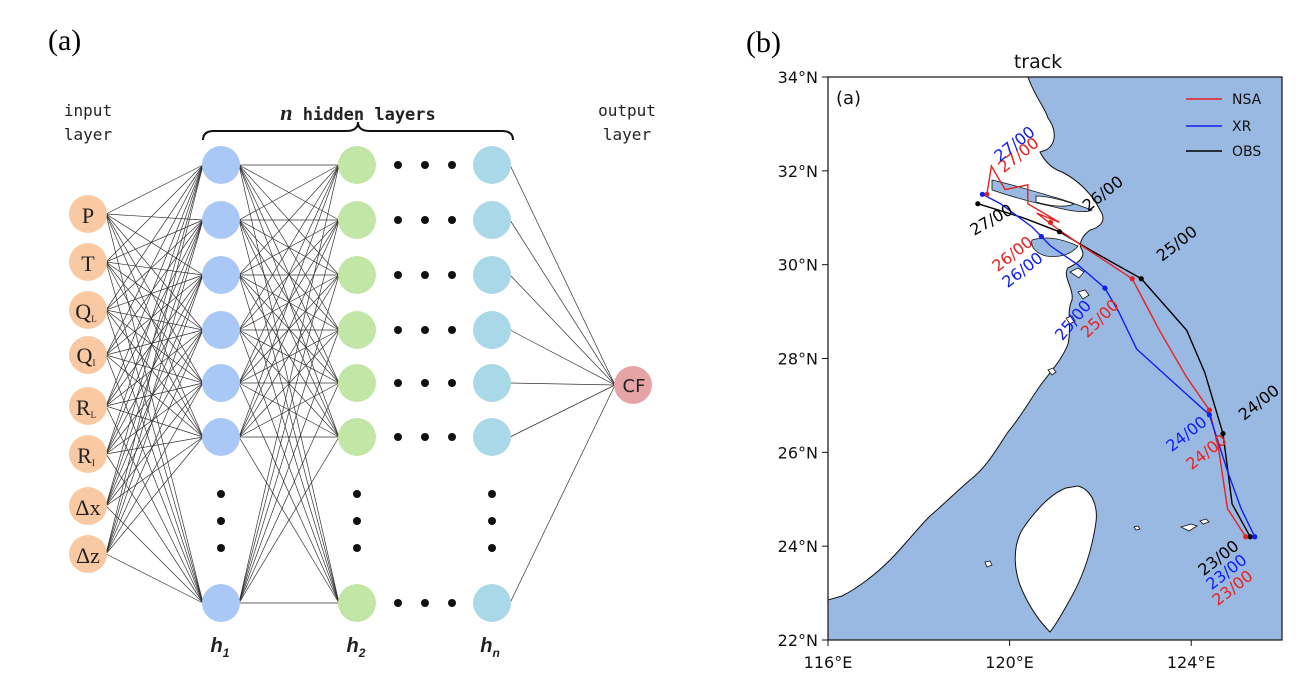  I want to click on track-lines, so click(1116, 351).